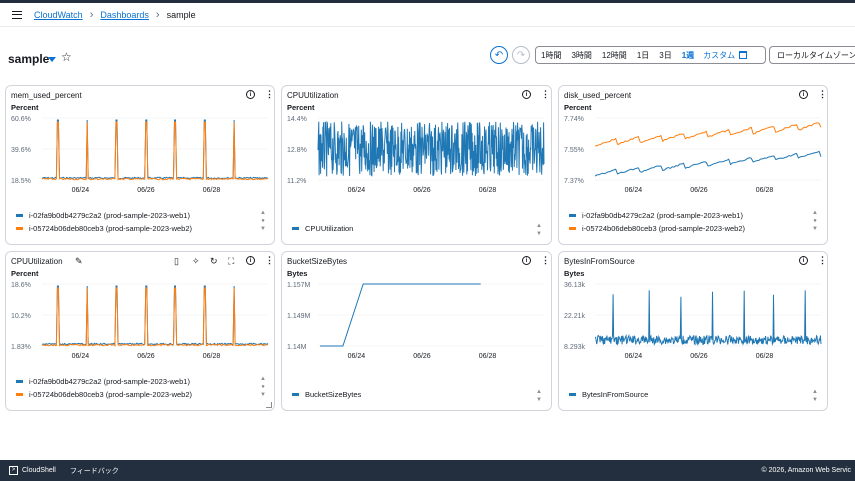  I want to click on legend: BucketSizeBytes, so click(326, 394).